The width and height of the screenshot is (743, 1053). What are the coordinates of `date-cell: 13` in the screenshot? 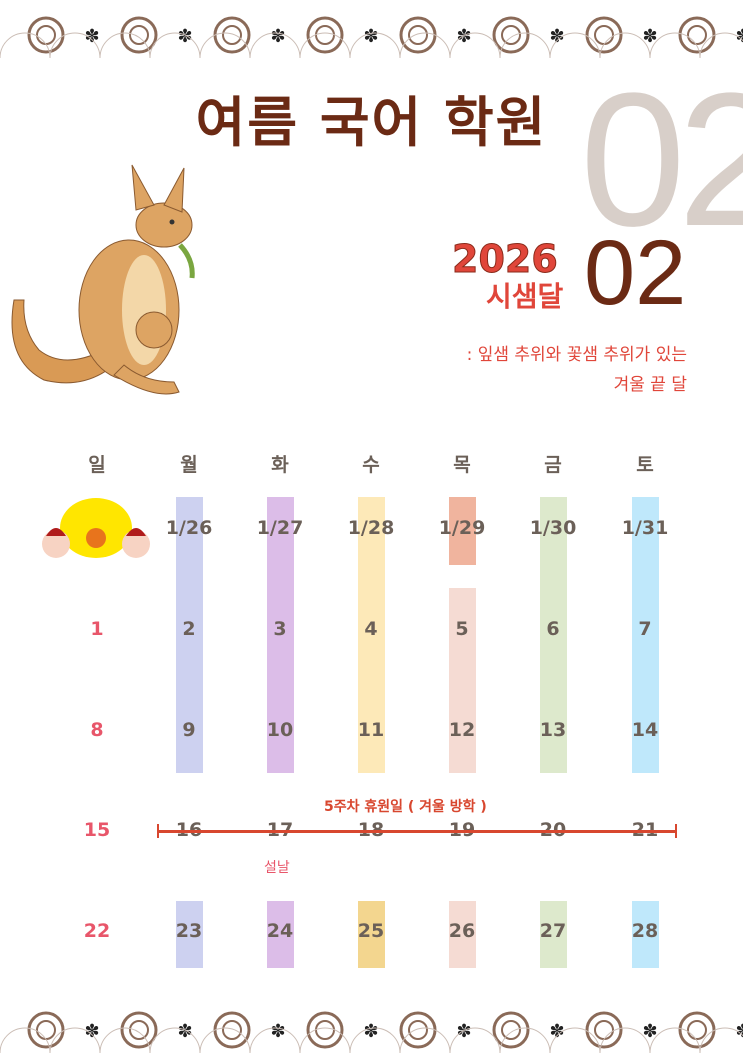 It's located at (553, 730).